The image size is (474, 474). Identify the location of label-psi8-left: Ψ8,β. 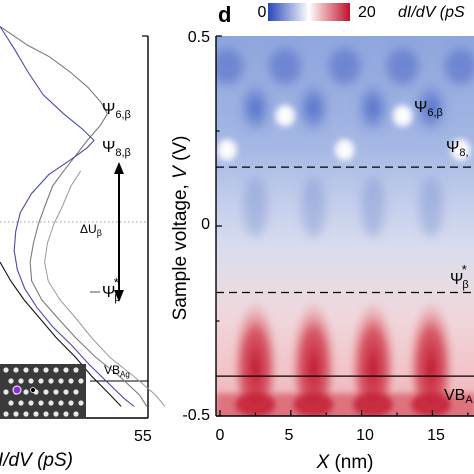
(116, 149).